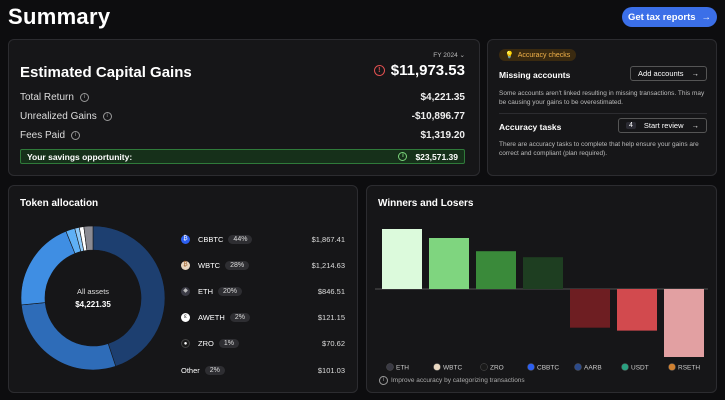 The height and width of the screenshot is (400, 725). What do you see at coordinates (509, 55) in the screenshot?
I see `lightbulb-icon: 💡` at bounding box center [509, 55].